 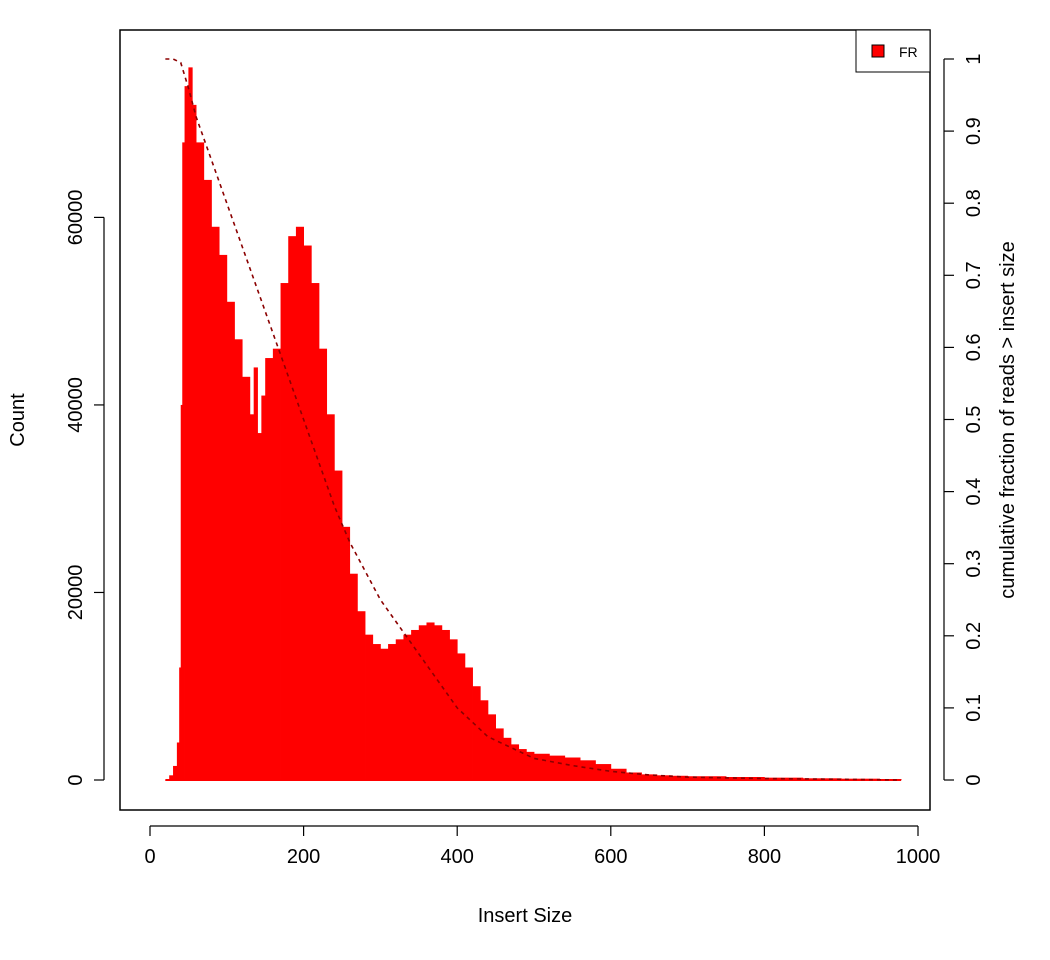 I want to click on y-tick-label: 60000, so click(x=76, y=218).